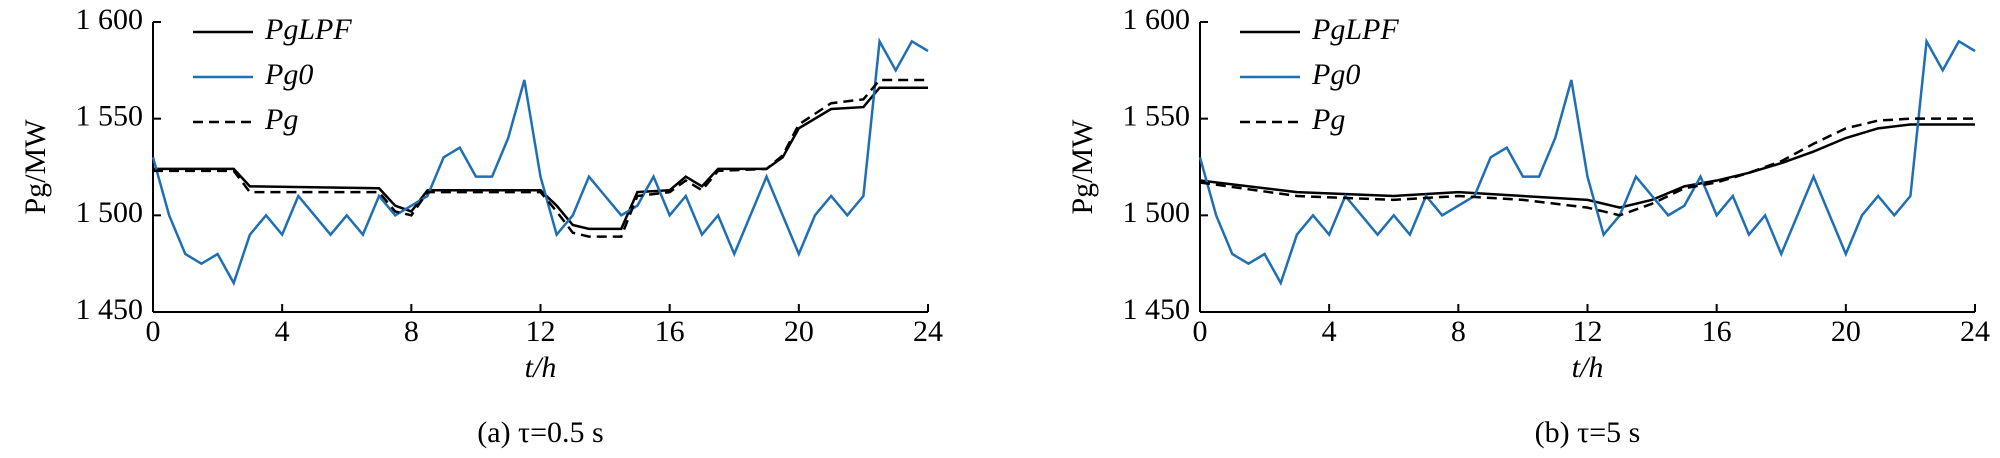 This screenshot has height=458, width=2000. I want to click on subtitle: (a) τ=0.5 s, so click(540, 432).